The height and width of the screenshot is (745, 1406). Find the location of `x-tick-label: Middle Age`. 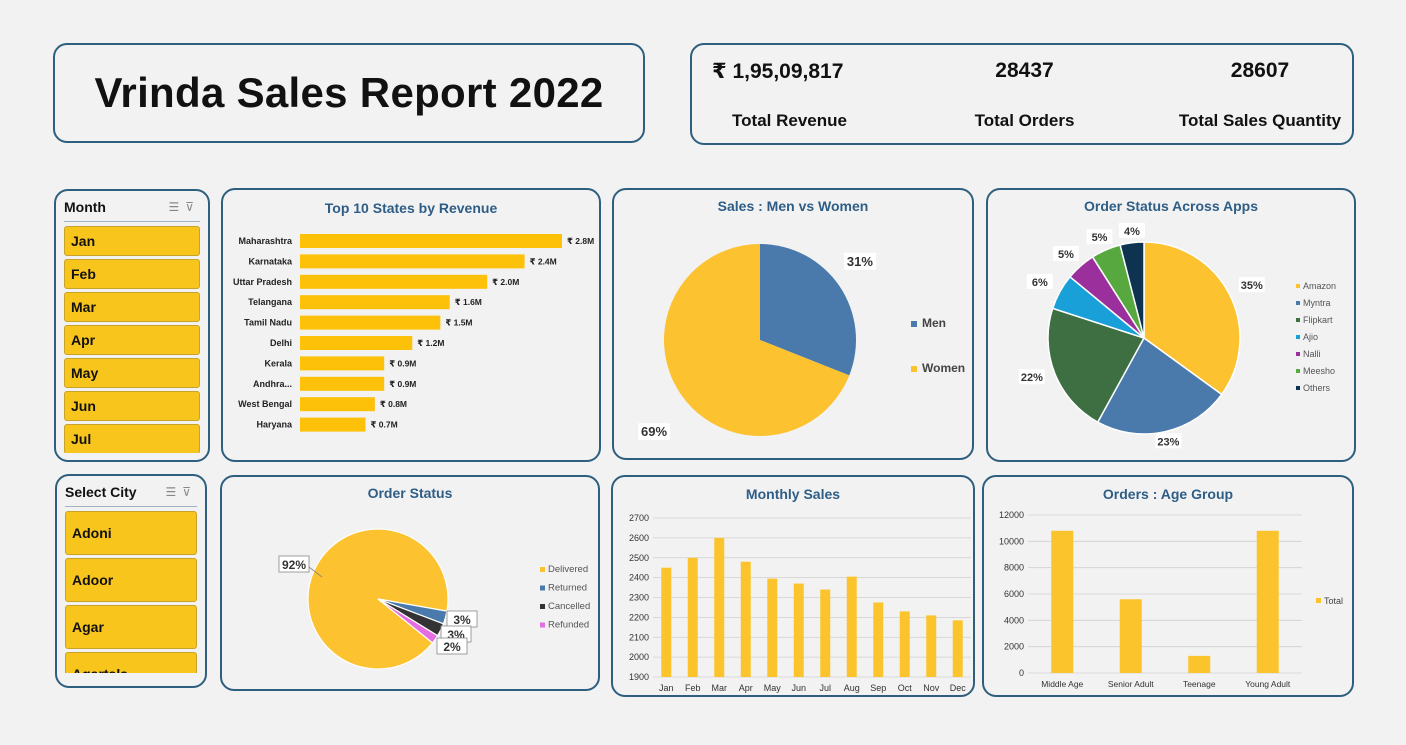

x-tick-label: Middle Age is located at coordinates (1062, 684).